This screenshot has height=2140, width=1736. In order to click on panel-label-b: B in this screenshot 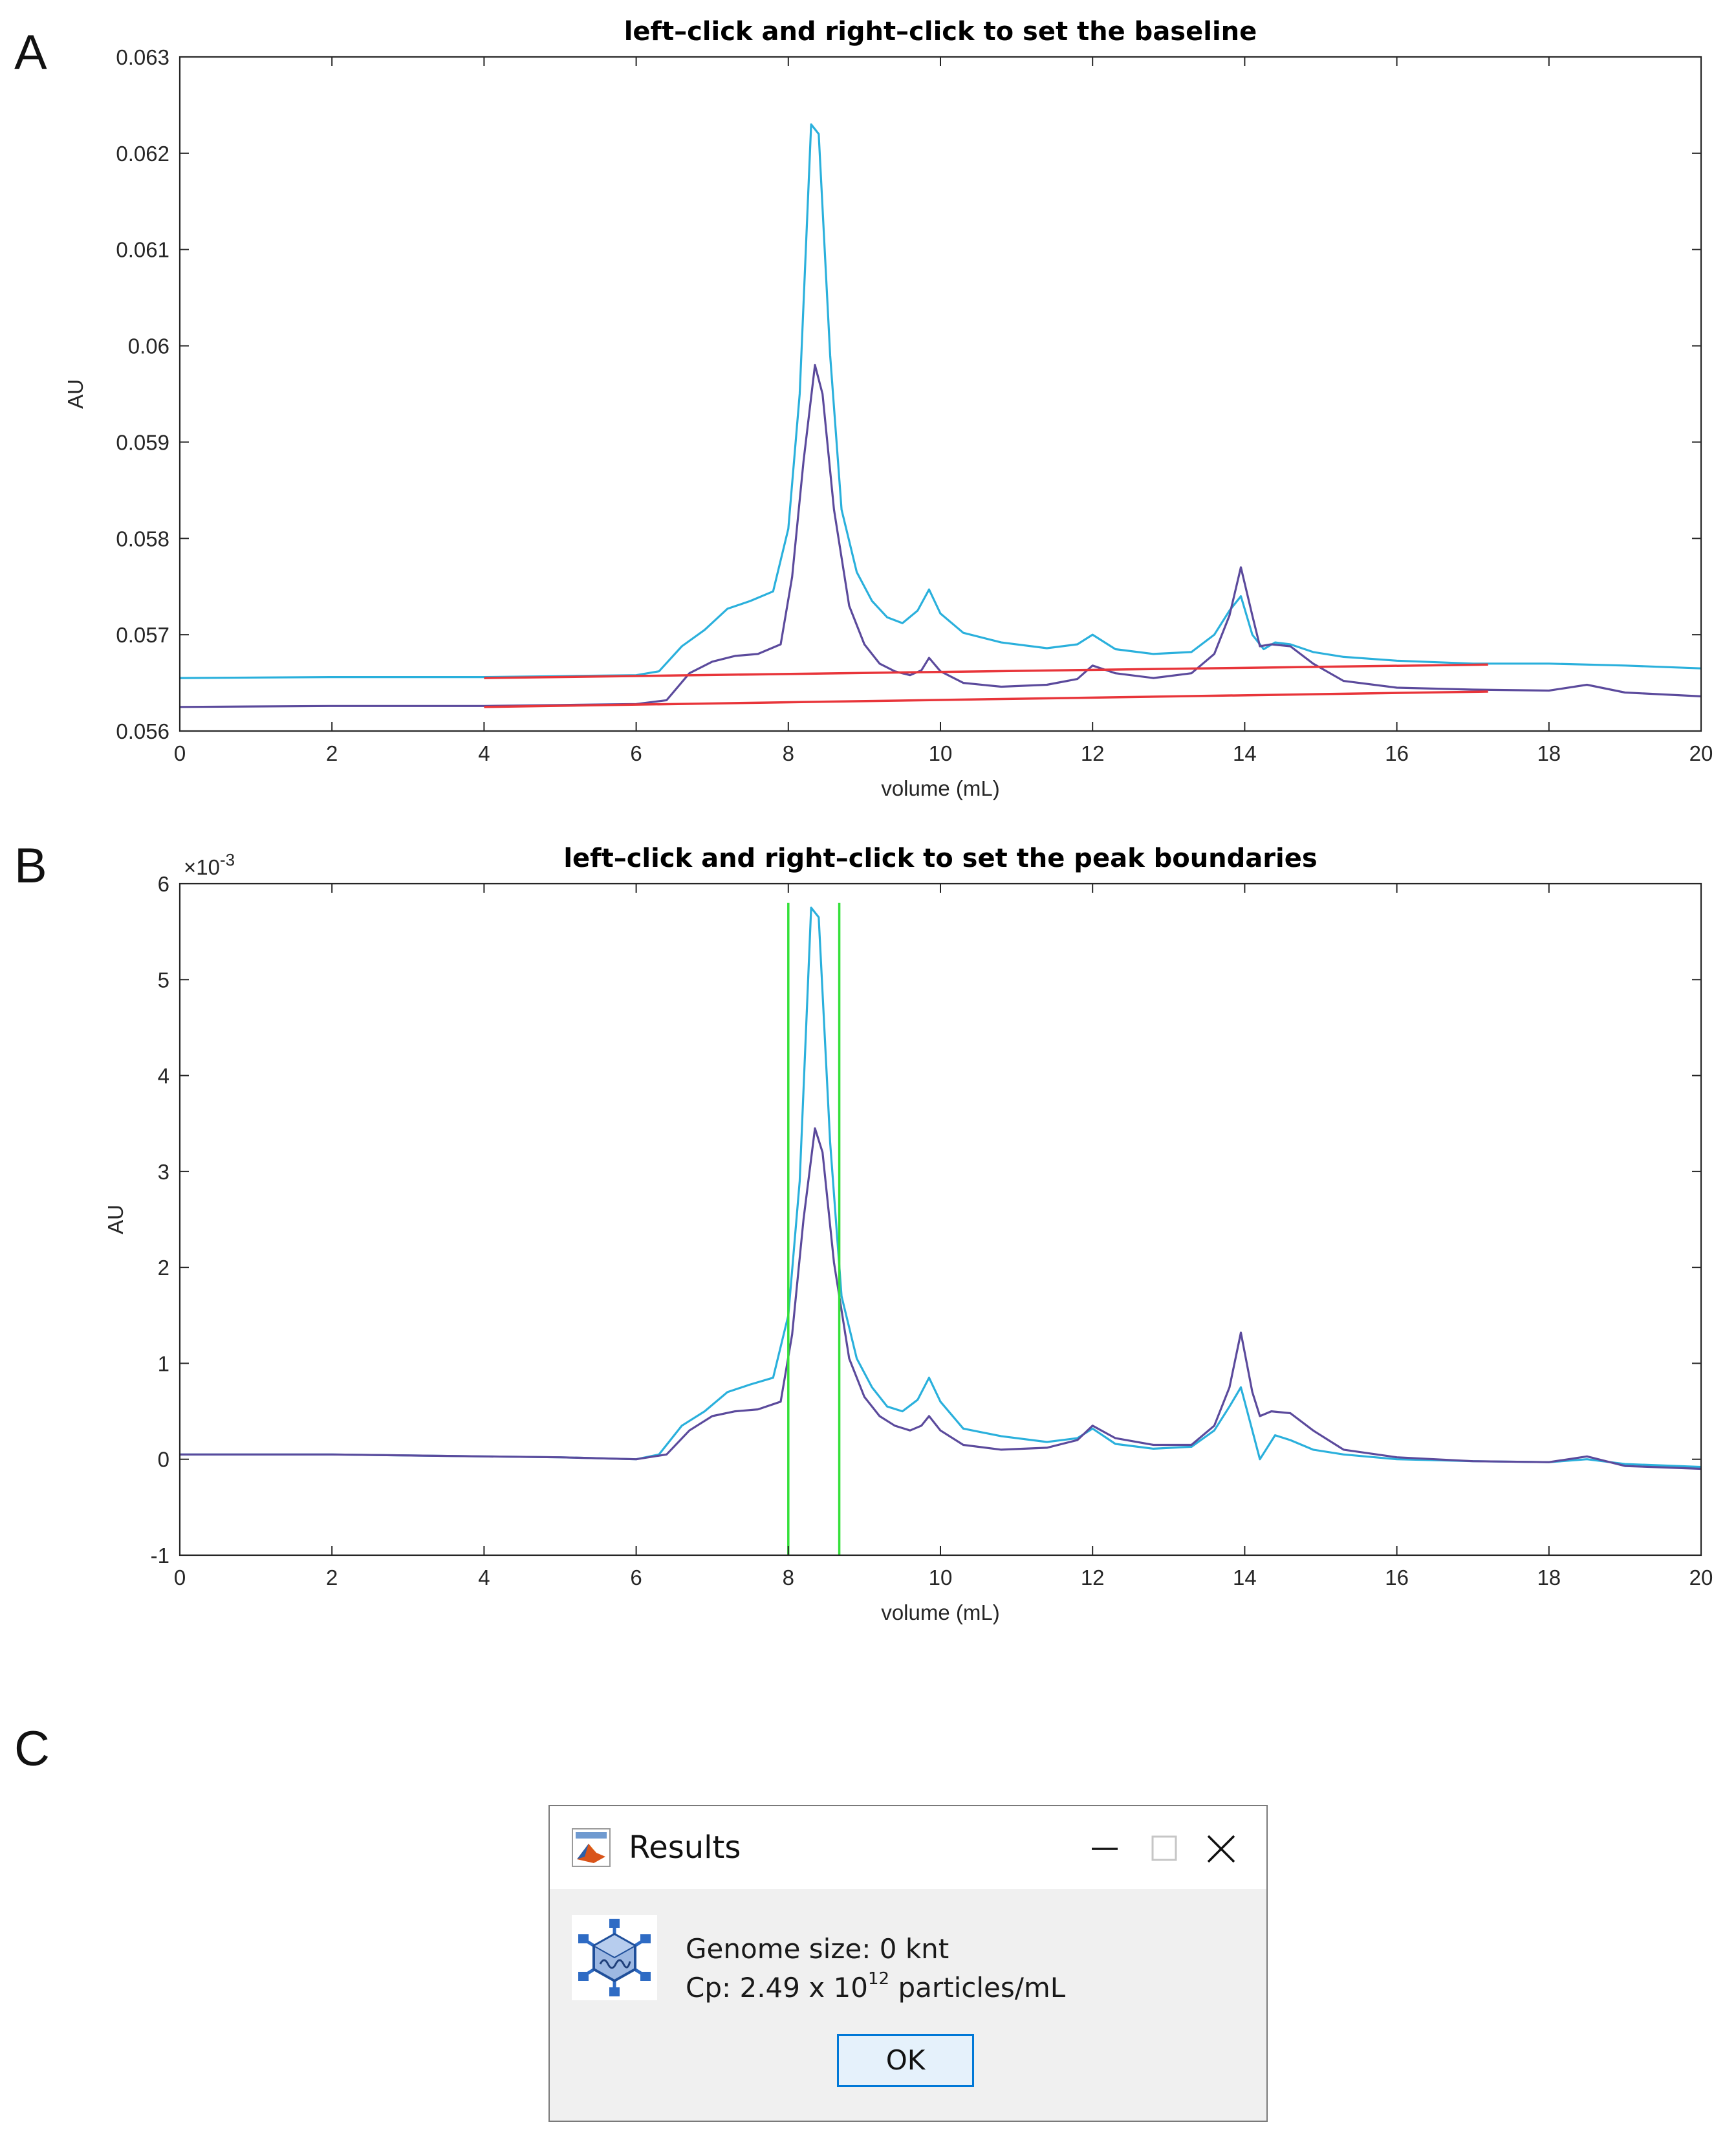, I will do `click(31, 866)`.